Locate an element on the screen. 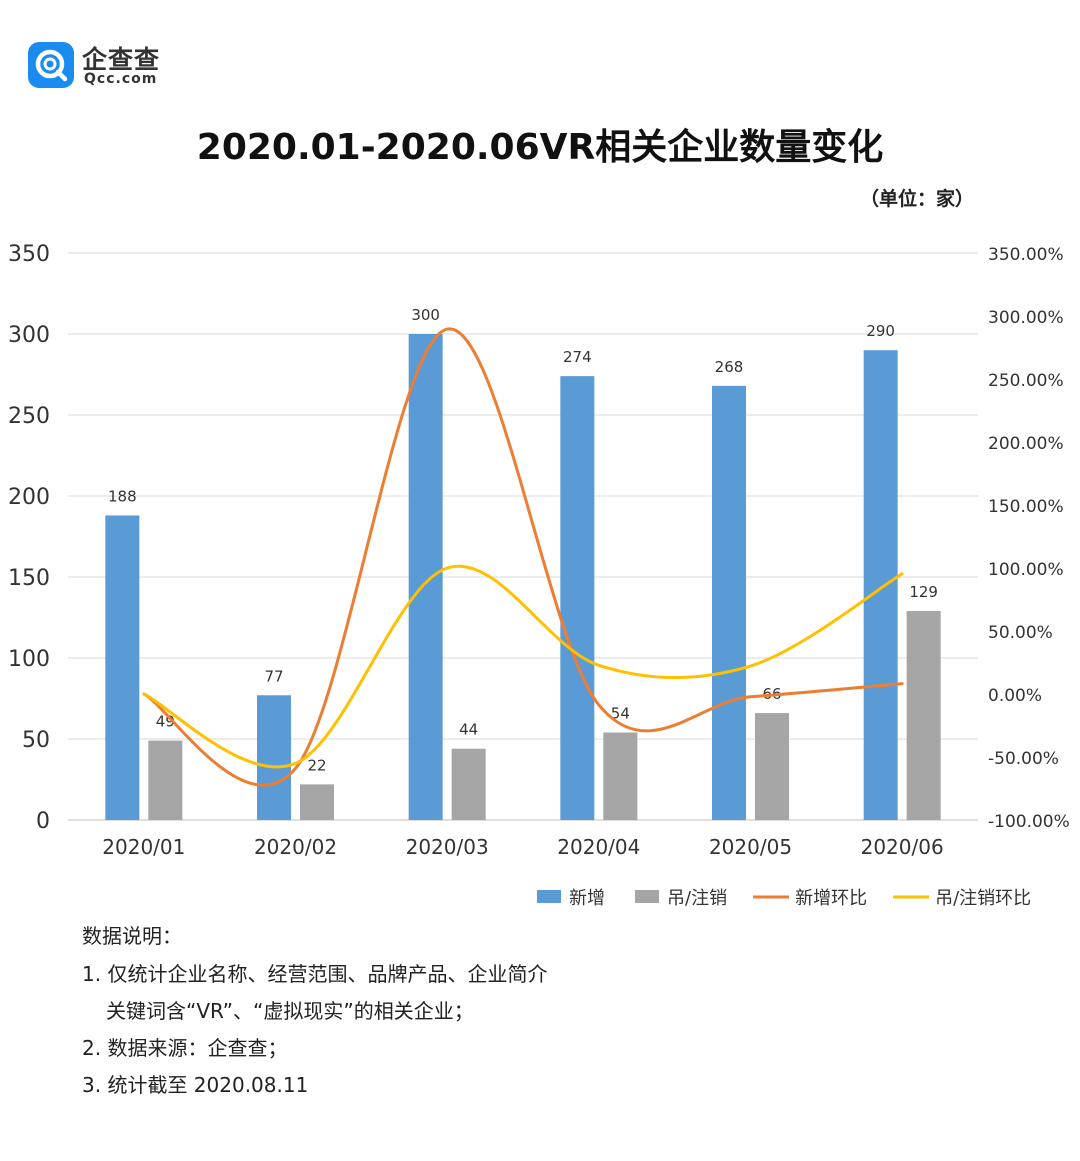 The width and height of the screenshot is (1080, 1161). bar-label-新增-2020/05: 268 is located at coordinates (729, 367).